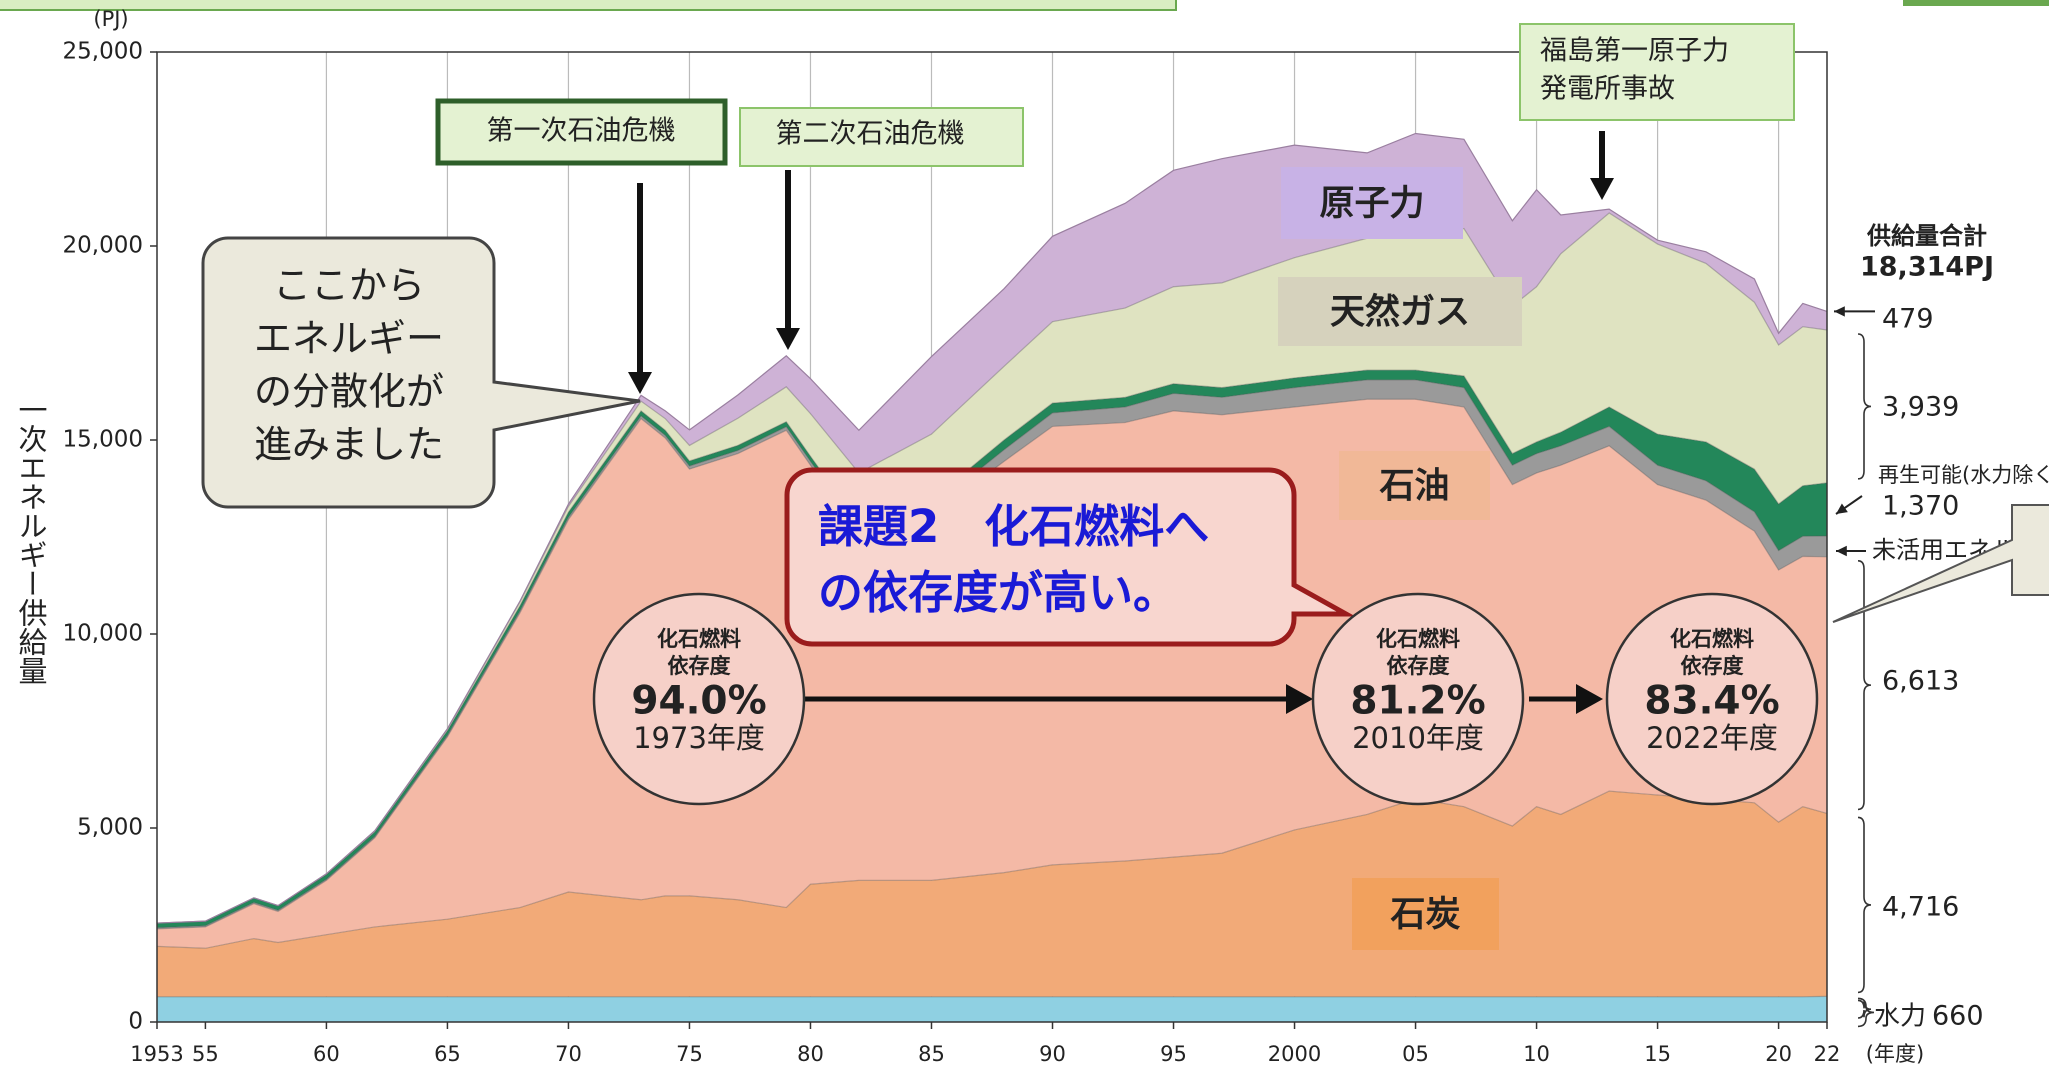 This screenshot has height=1067, width=2049. Describe the element at coordinates (1920, 907) in the screenshot. I see `right-label: 4,716` at that location.